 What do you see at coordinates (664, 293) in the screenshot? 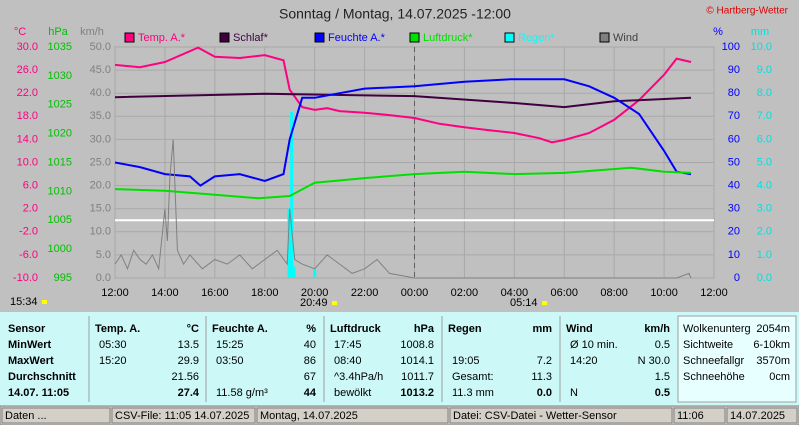
I see `x-tick-label: 10:00` at bounding box center [664, 293].